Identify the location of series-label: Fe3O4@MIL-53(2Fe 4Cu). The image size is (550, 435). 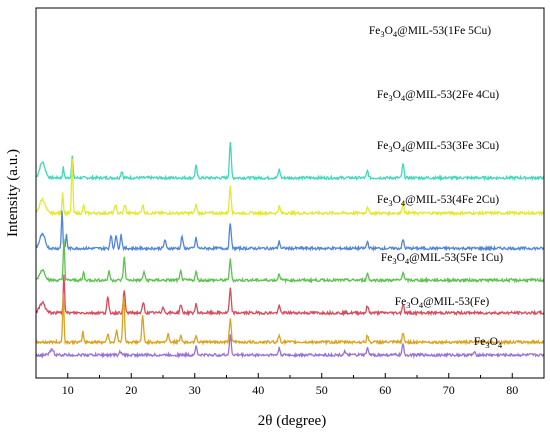
(438, 96).